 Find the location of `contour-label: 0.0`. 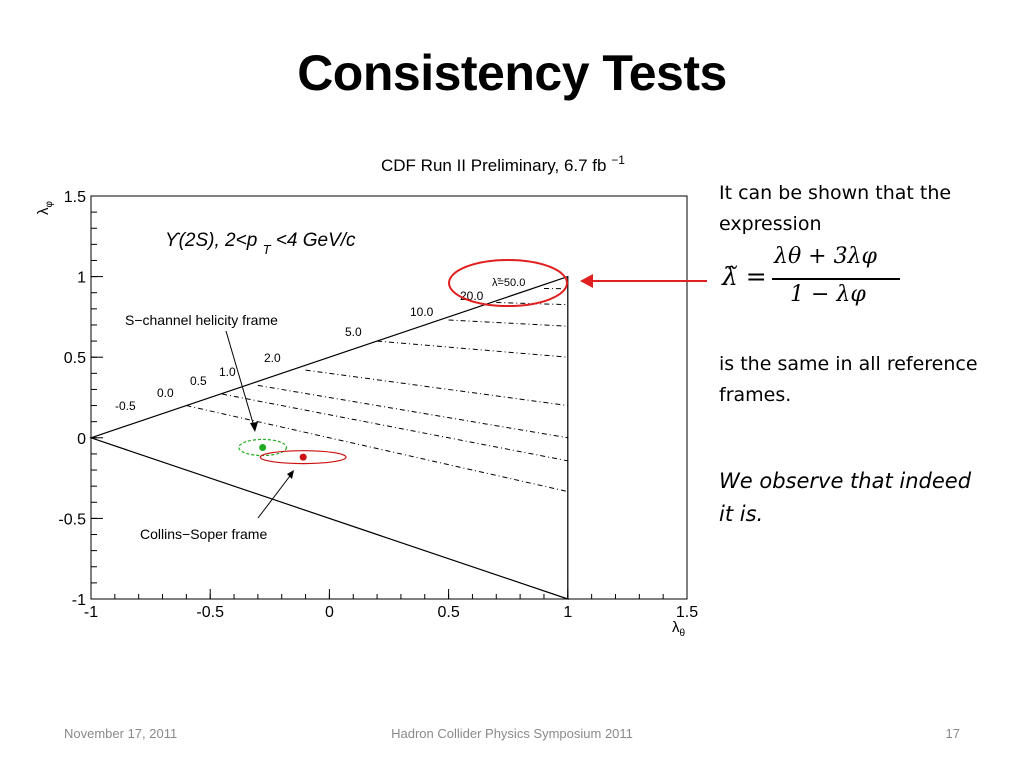

contour-label: 0.0 is located at coordinates (165, 393).